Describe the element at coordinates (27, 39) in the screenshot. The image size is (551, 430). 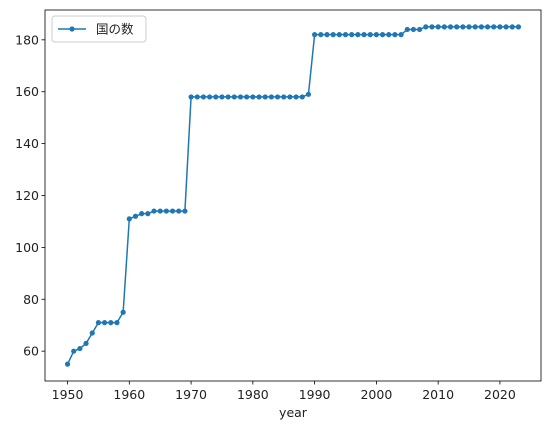
I see `y-tick-label: 180` at that location.